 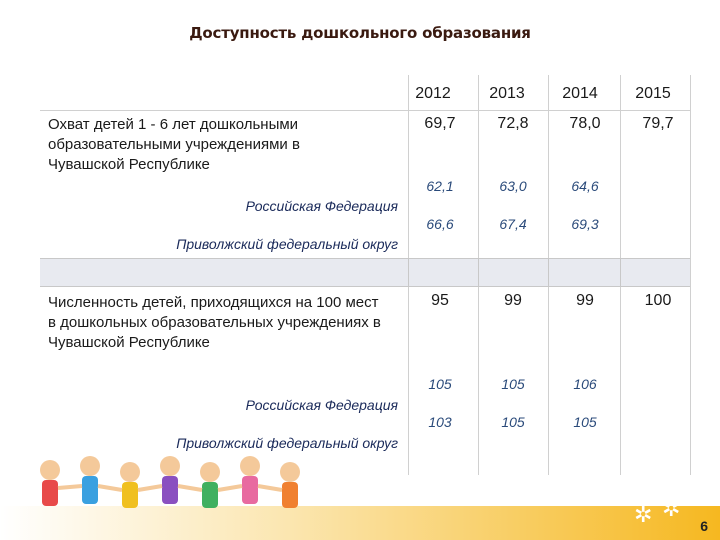 I want to click on section1-rf-value: 62,1, so click(x=440, y=186).